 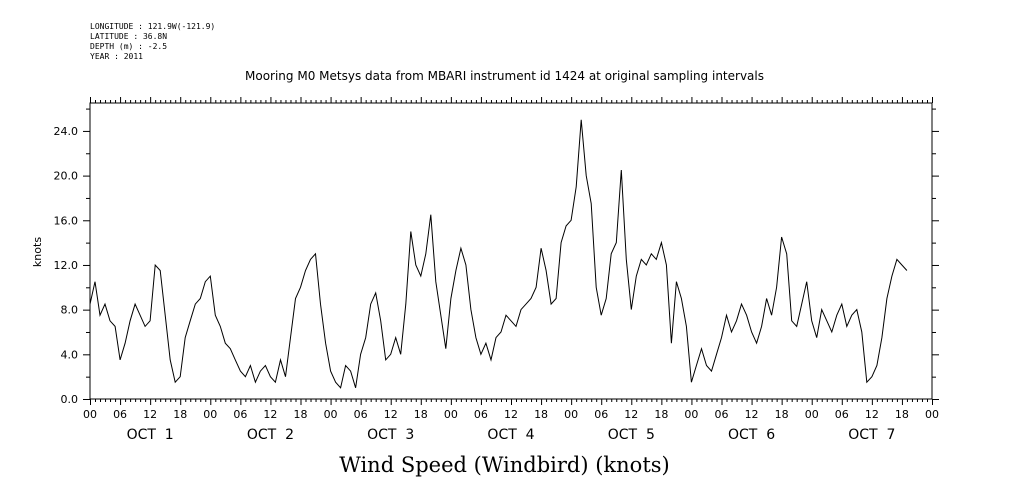 What do you see at coordinates (37, 252) in the screenshot?
I see `y-axis-label: knots` at bounding box center [37, 252].